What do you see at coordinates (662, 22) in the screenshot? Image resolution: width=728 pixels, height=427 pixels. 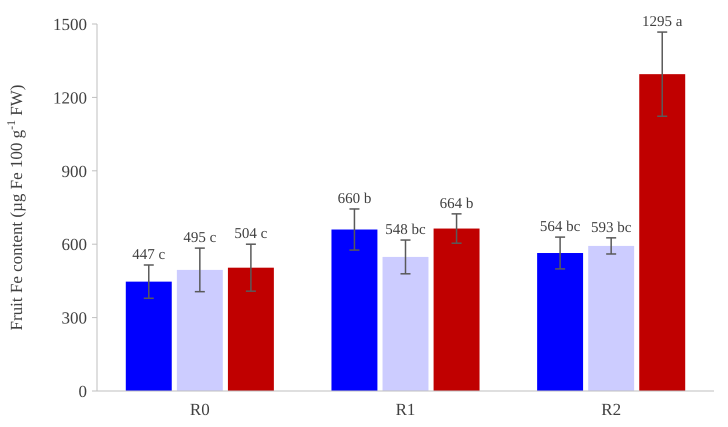 I see `data-label: 1295 a` at bounding box center [662, 22].